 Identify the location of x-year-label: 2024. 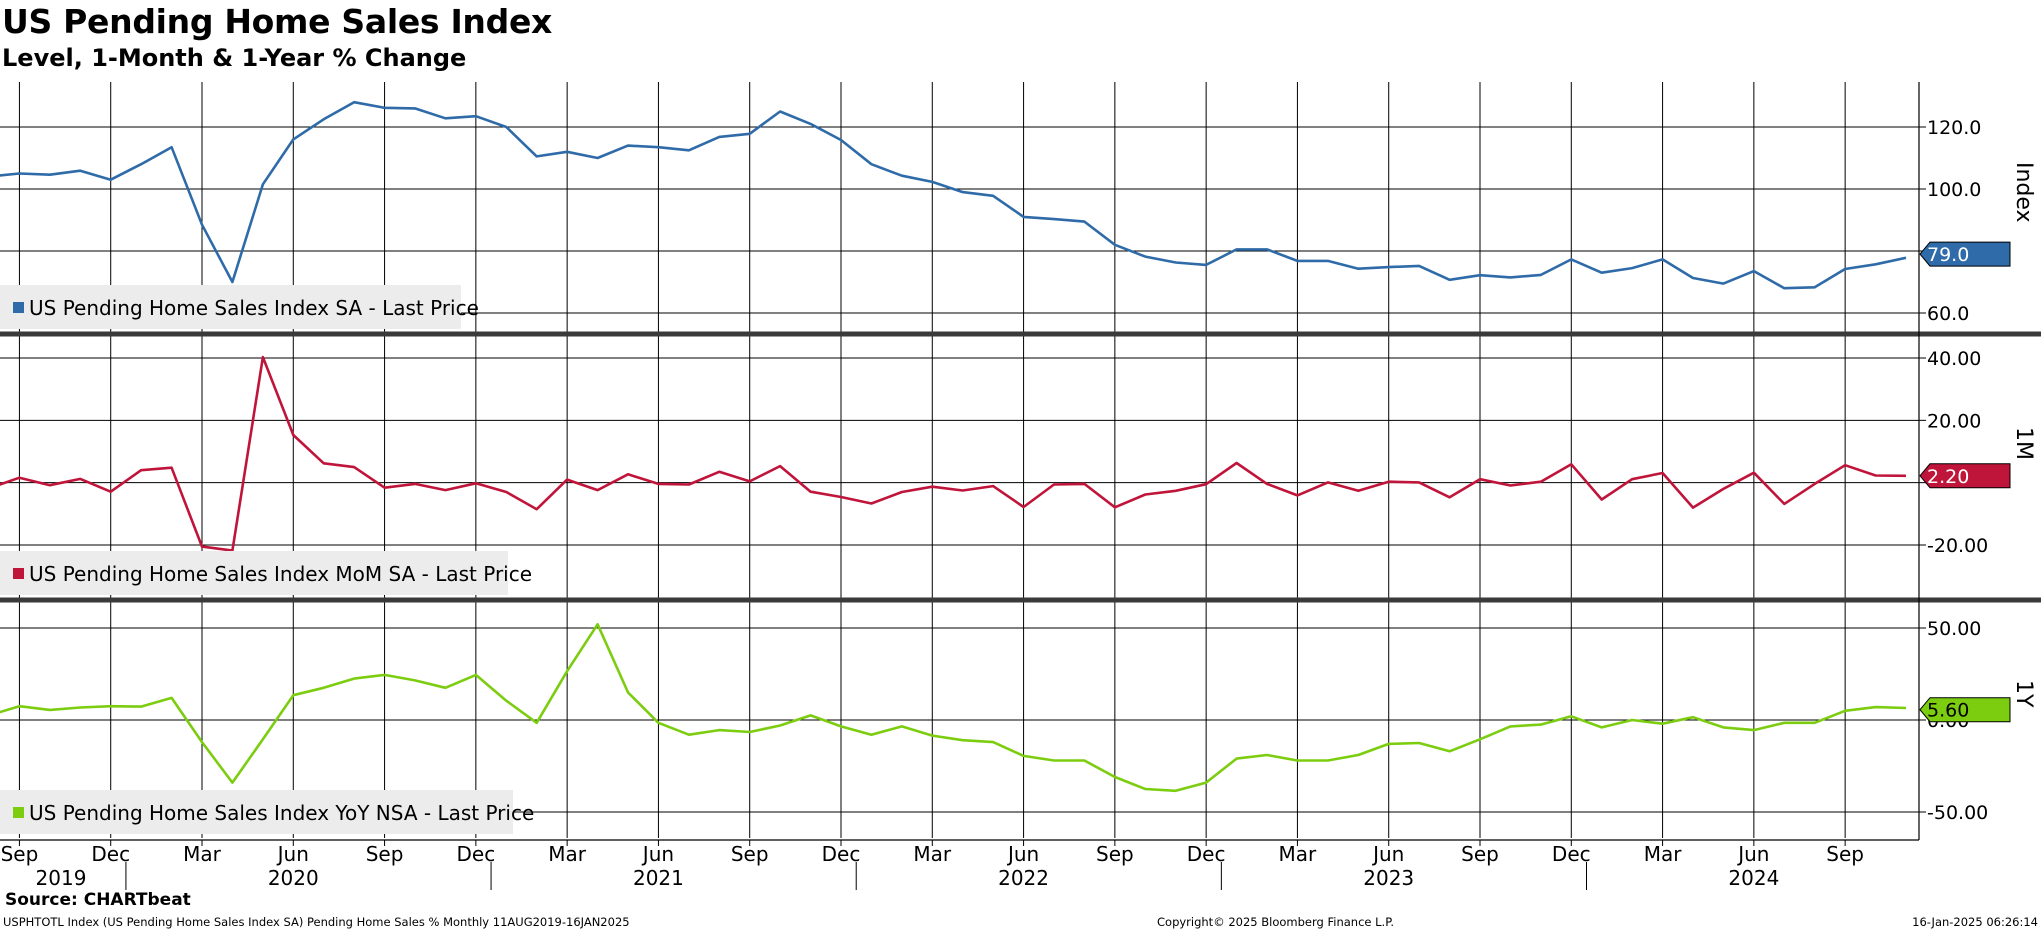
(1753, 878).